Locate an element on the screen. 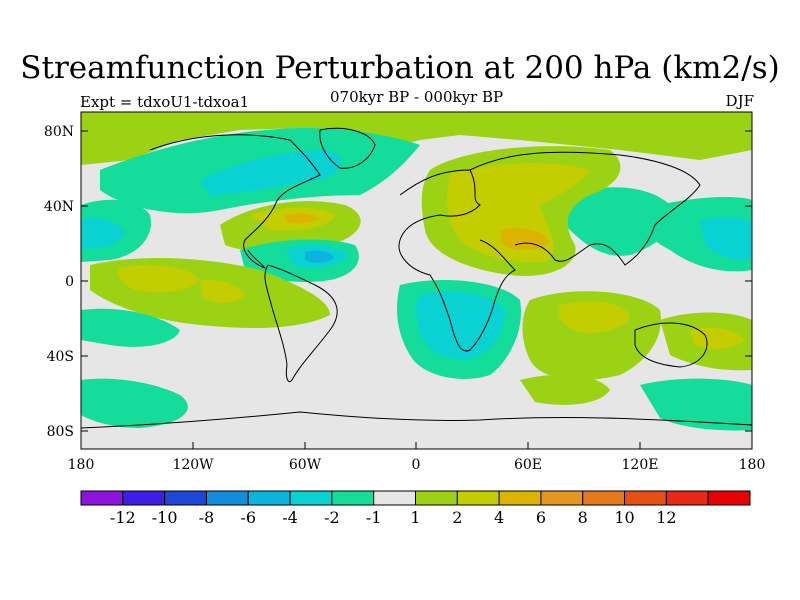 This screenshot has width=800, height=600. colorbar-label: 12 is located at coordinates (666, 517).